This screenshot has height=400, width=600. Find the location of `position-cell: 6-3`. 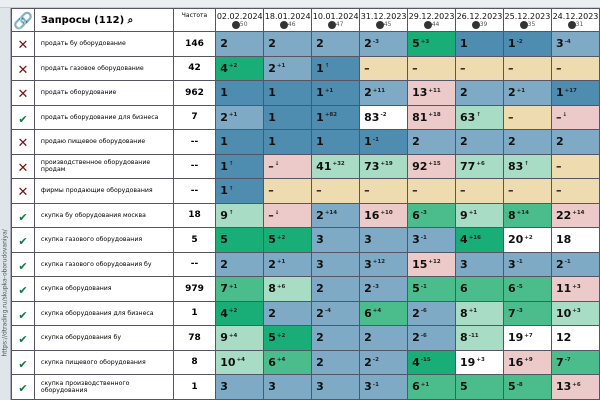

position-cell: 6-3 is located at coordinates (432, 215).